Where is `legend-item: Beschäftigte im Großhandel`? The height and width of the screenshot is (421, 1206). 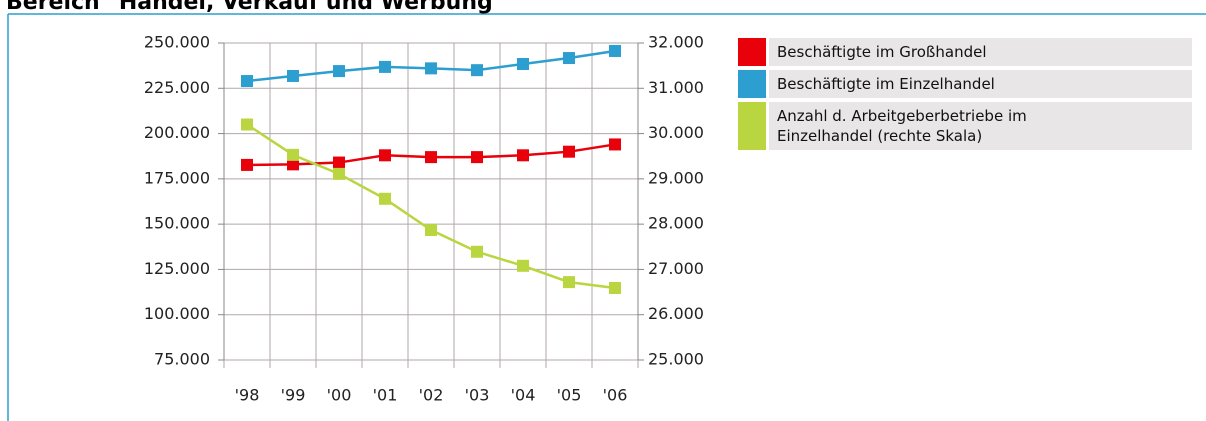
legend-item: Beschäftigte im Großhandel is located at coordinates (965, 52).